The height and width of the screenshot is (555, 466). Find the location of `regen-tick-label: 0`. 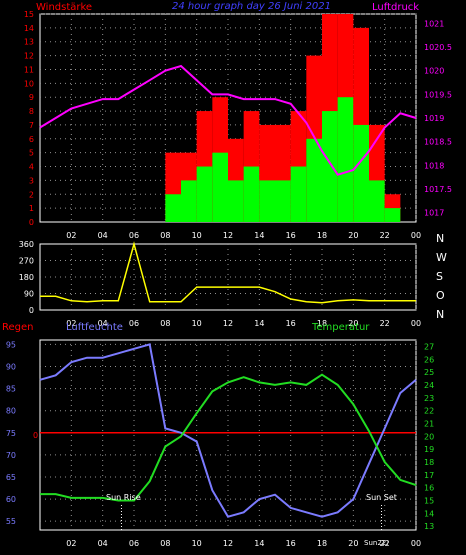

regen-tick-label: 0 is located at coordinates (35, 435).